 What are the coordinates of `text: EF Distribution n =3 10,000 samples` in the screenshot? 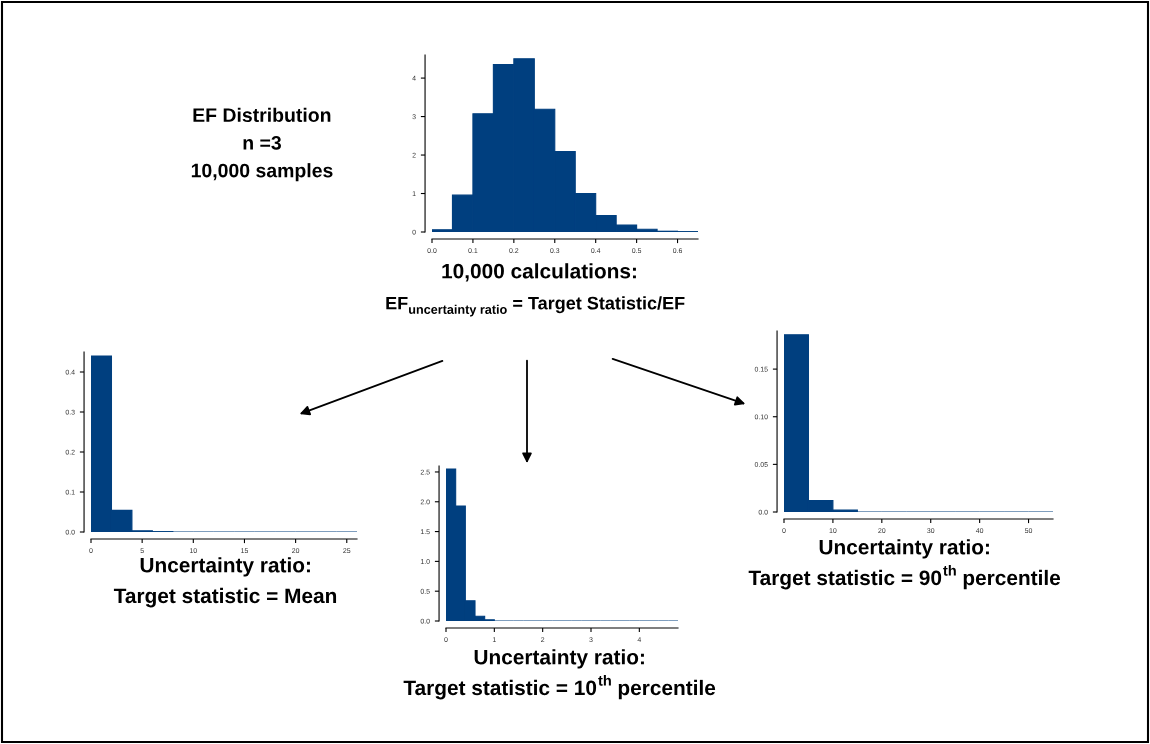 It's located at (262, 144).